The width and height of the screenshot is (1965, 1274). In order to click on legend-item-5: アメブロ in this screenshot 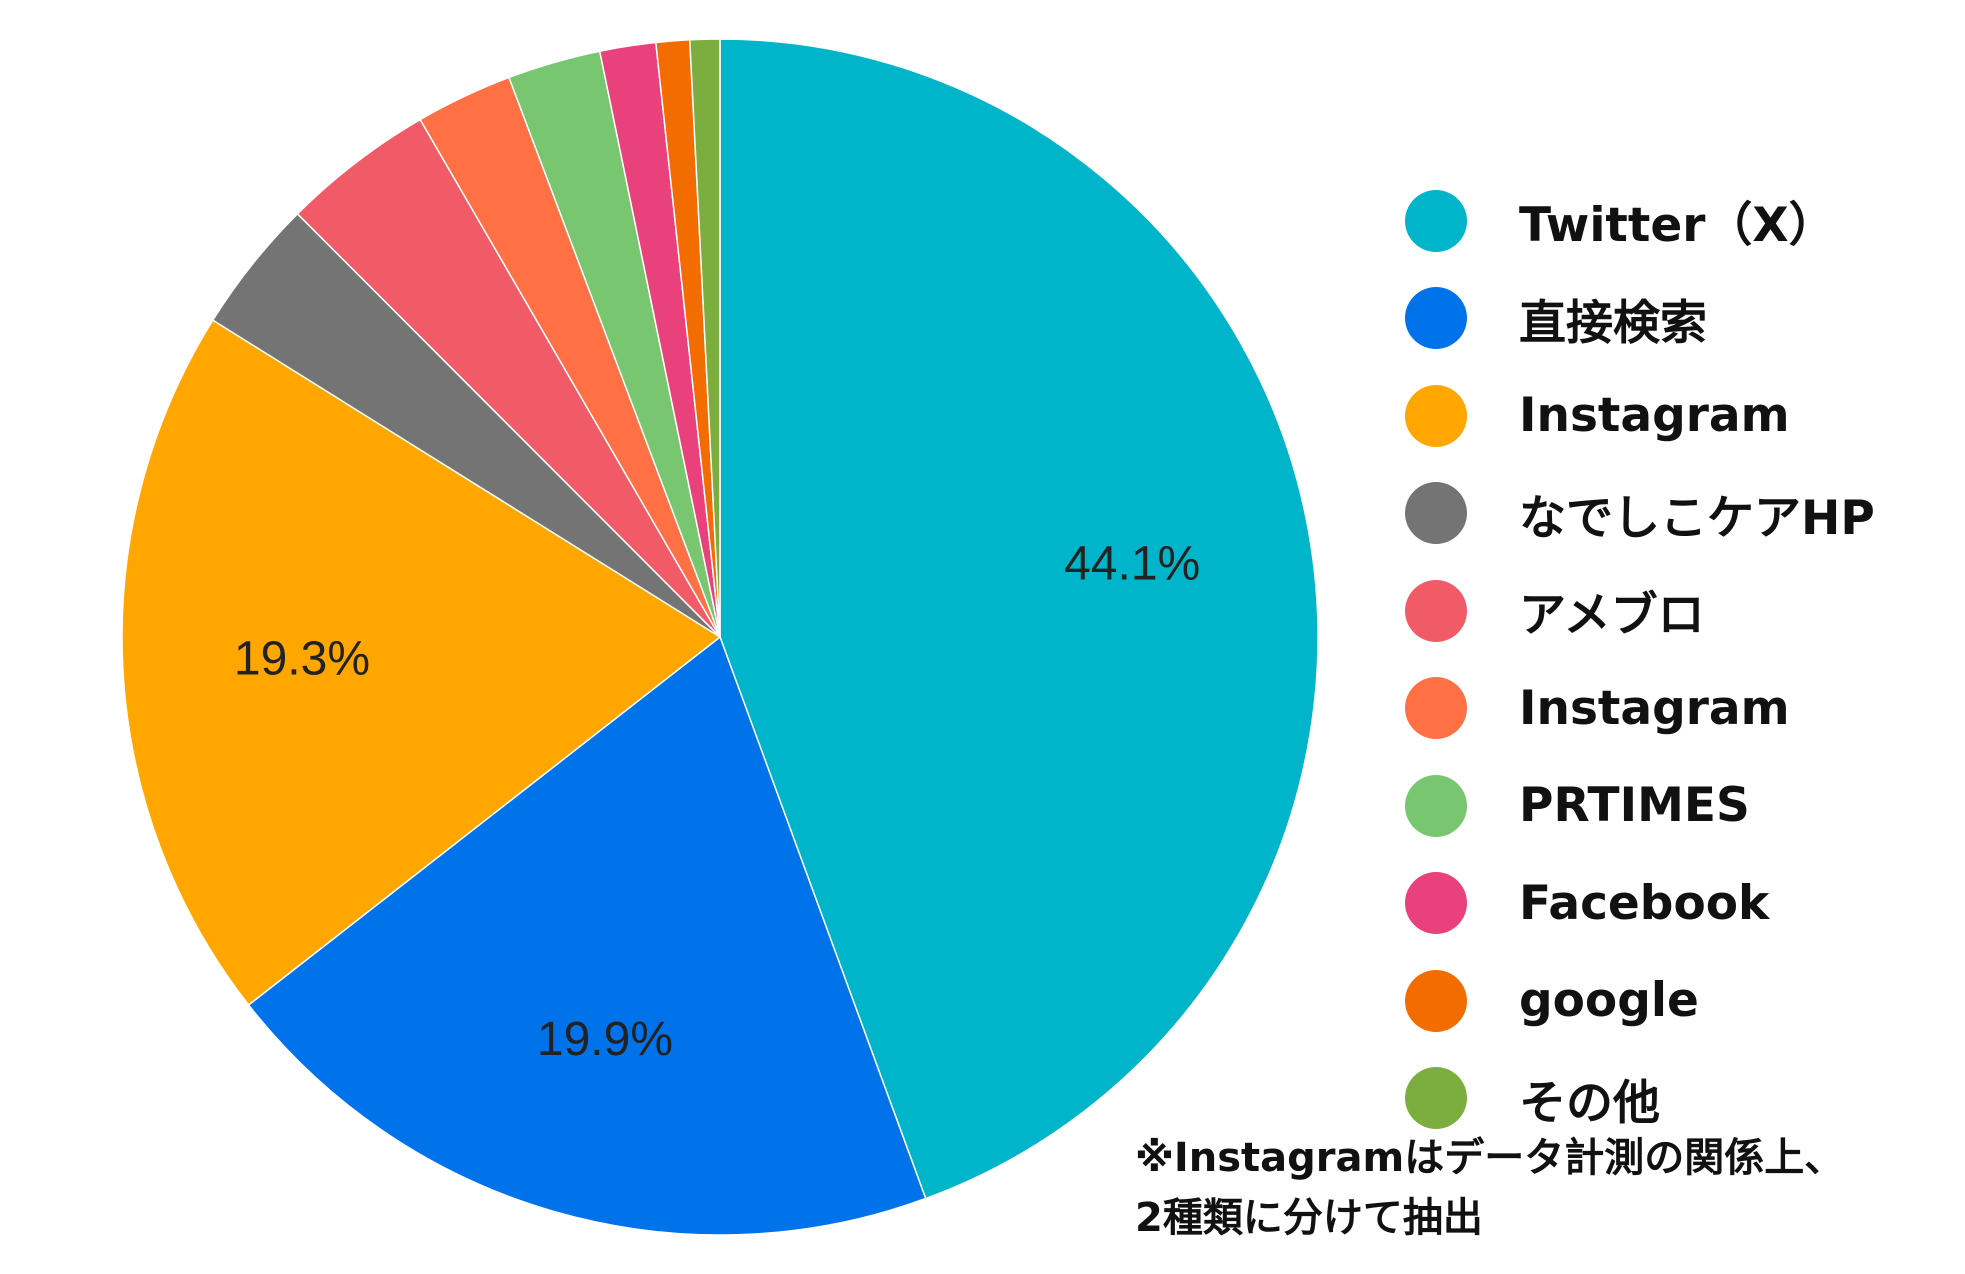, I will do `click(1685, 611)`.